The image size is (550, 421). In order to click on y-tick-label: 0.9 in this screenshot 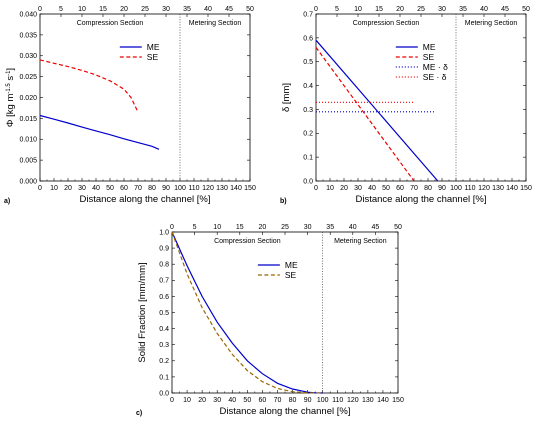, I will do `click(164, 249)`.